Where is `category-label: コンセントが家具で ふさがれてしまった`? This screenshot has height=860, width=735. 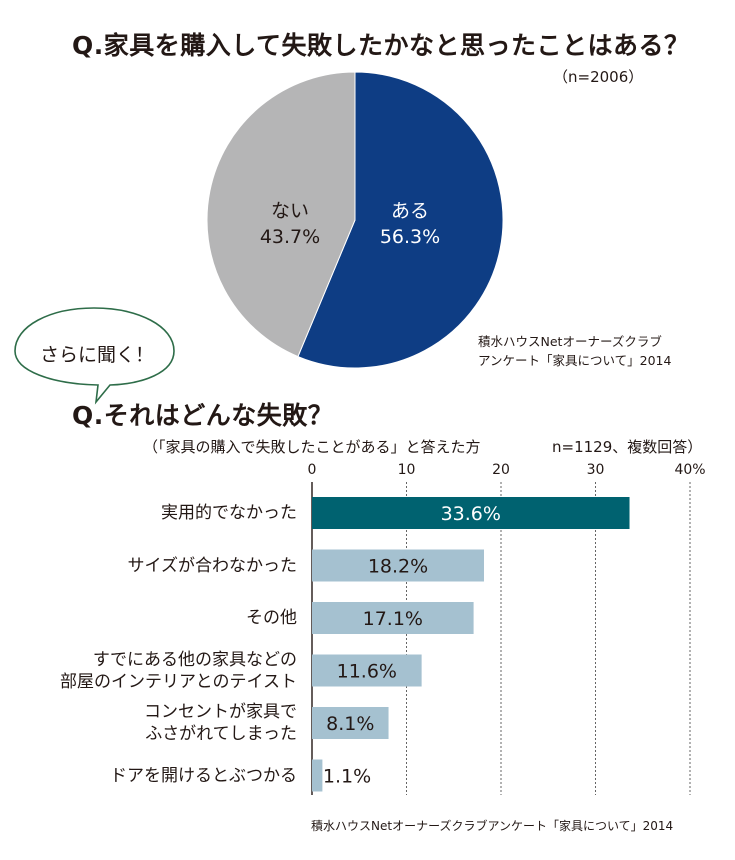 category-label: コンセントが家具で ふさがれてしまった is located at coordinates (220, 723).